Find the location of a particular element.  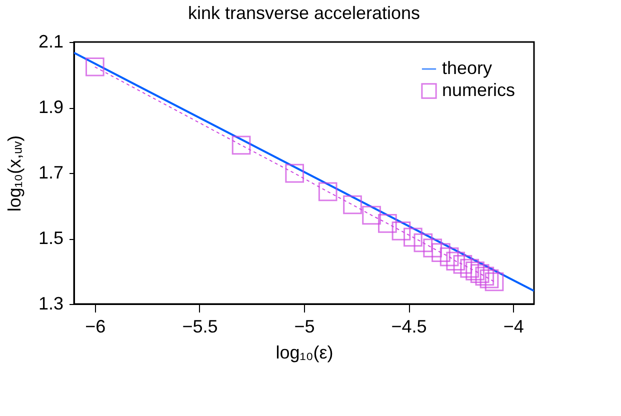

y-tick-label: 2.1 is located at coordinates (51, 42).